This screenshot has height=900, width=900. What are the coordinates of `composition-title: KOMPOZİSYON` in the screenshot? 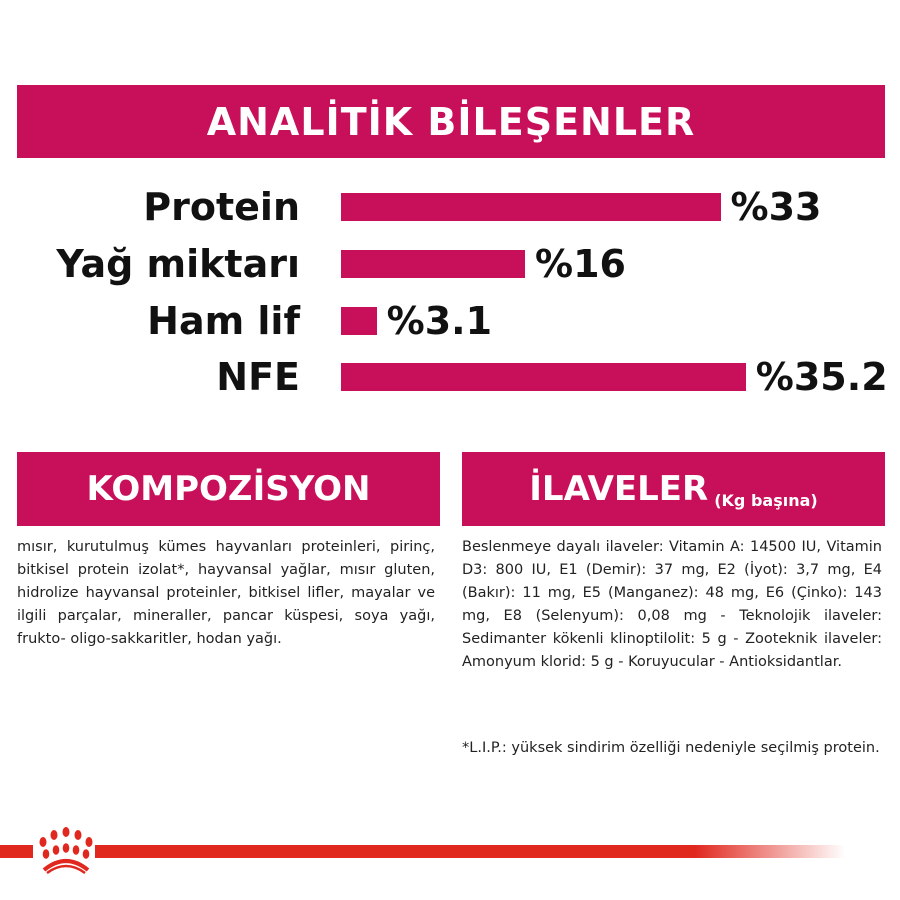 It's located at (228, 489).